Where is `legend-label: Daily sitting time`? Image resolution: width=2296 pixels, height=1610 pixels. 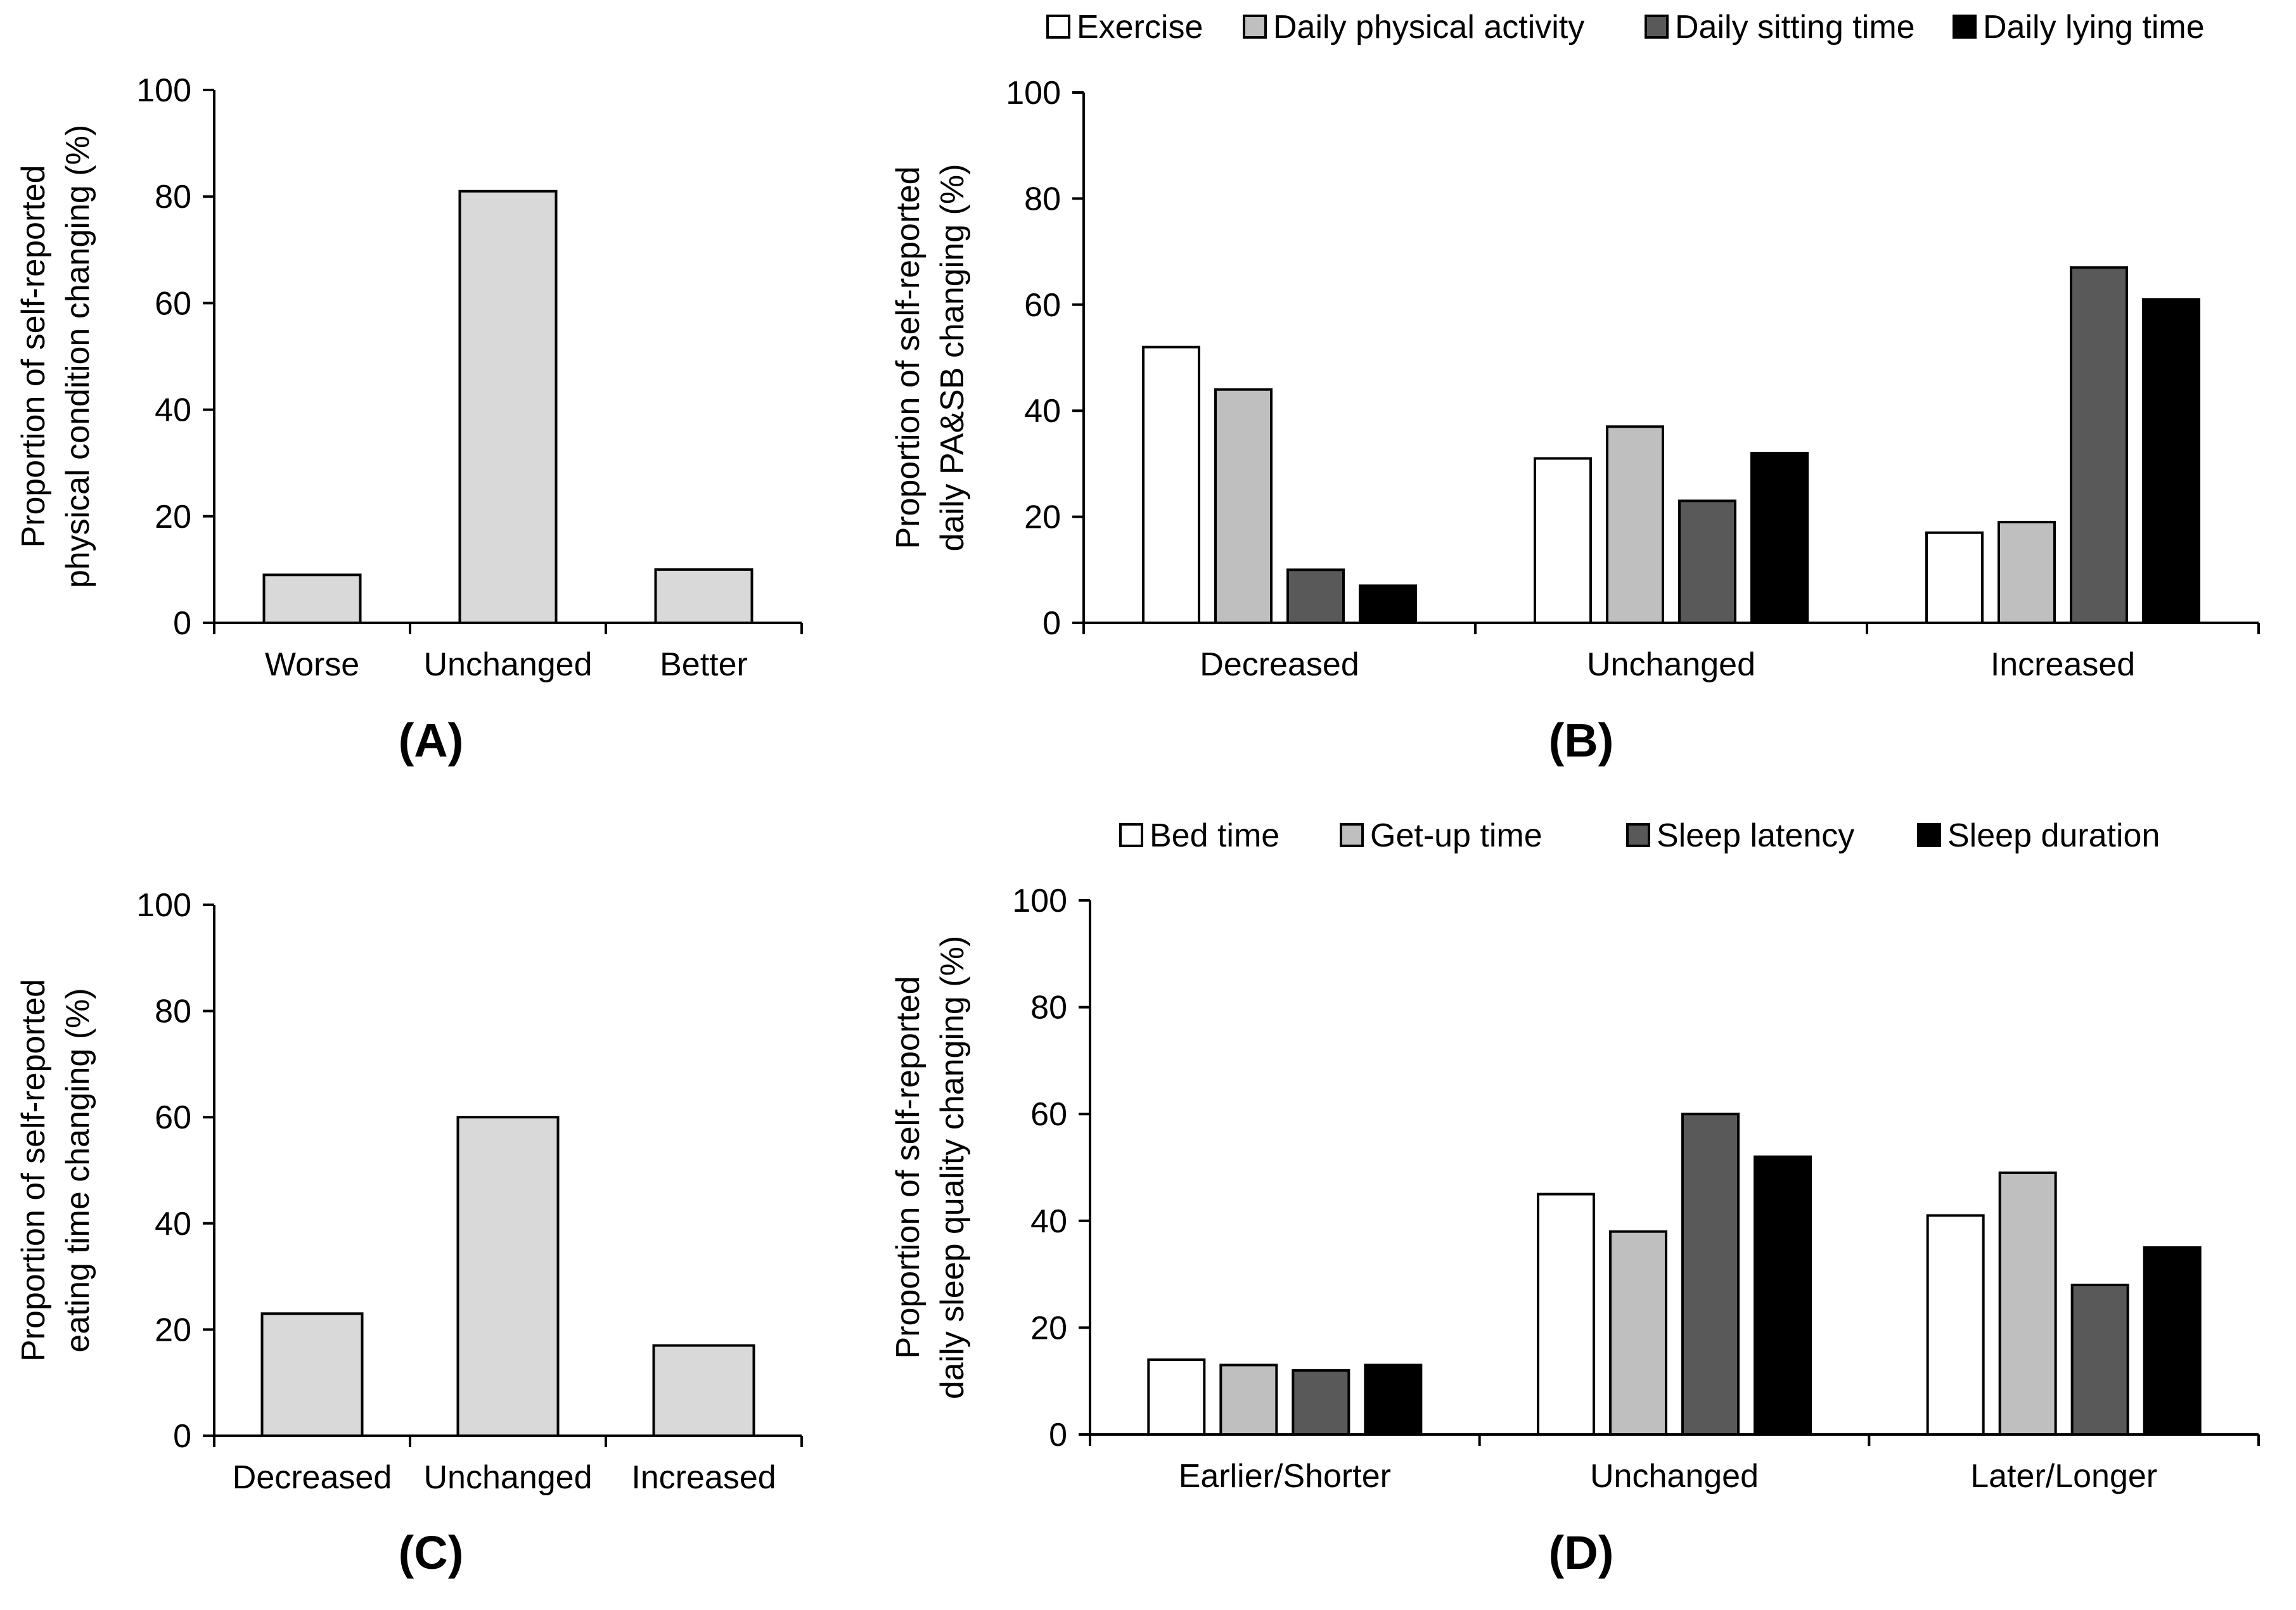
legend-label: Daily sitting time is located at coordinates (1795, 27).